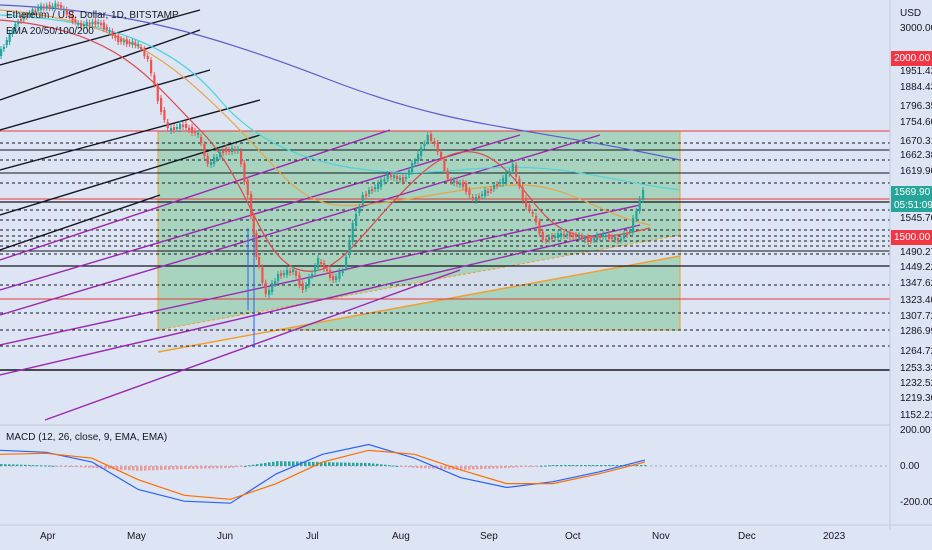 The width and height of the screenshot is (932, 550). Describe the element at coordinates (50, 31) in the screenshot. I see `indicator-label: EMA 20/50/100/200` at that location.